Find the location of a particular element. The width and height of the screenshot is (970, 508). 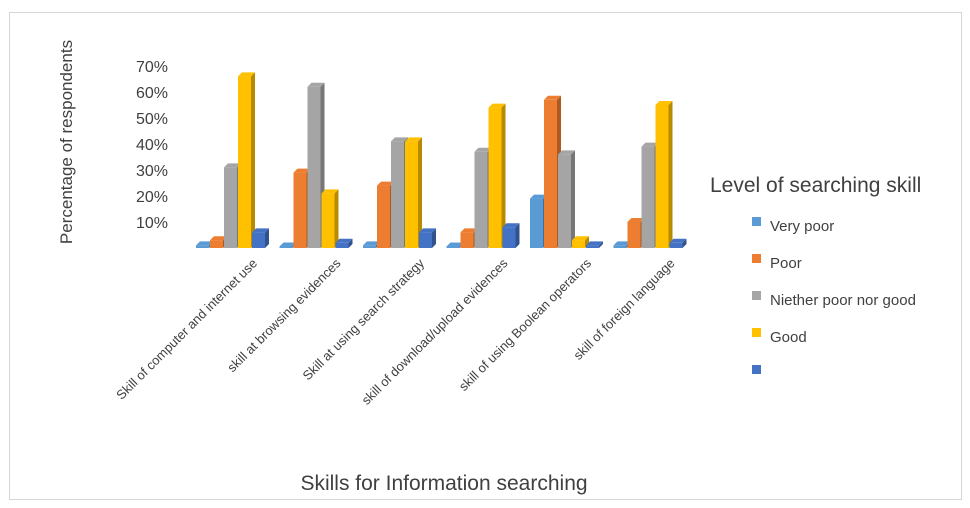

x-axis-title: Skills for Information searching is located at coordinates (443, 483).